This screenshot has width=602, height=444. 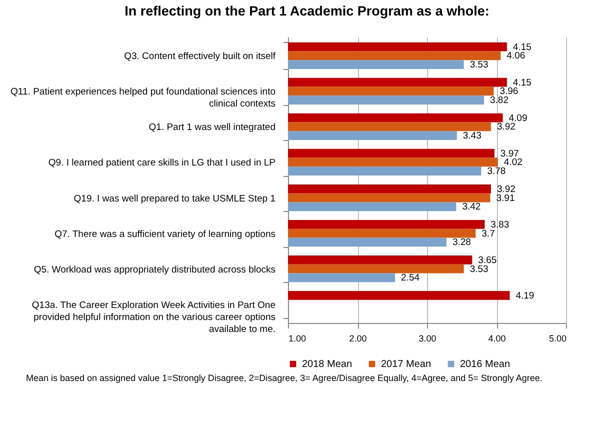 What do you see at coordinates (499, 100) in the screenshot?
I see `data-label: 3.82` at bounding box center [499, 100].